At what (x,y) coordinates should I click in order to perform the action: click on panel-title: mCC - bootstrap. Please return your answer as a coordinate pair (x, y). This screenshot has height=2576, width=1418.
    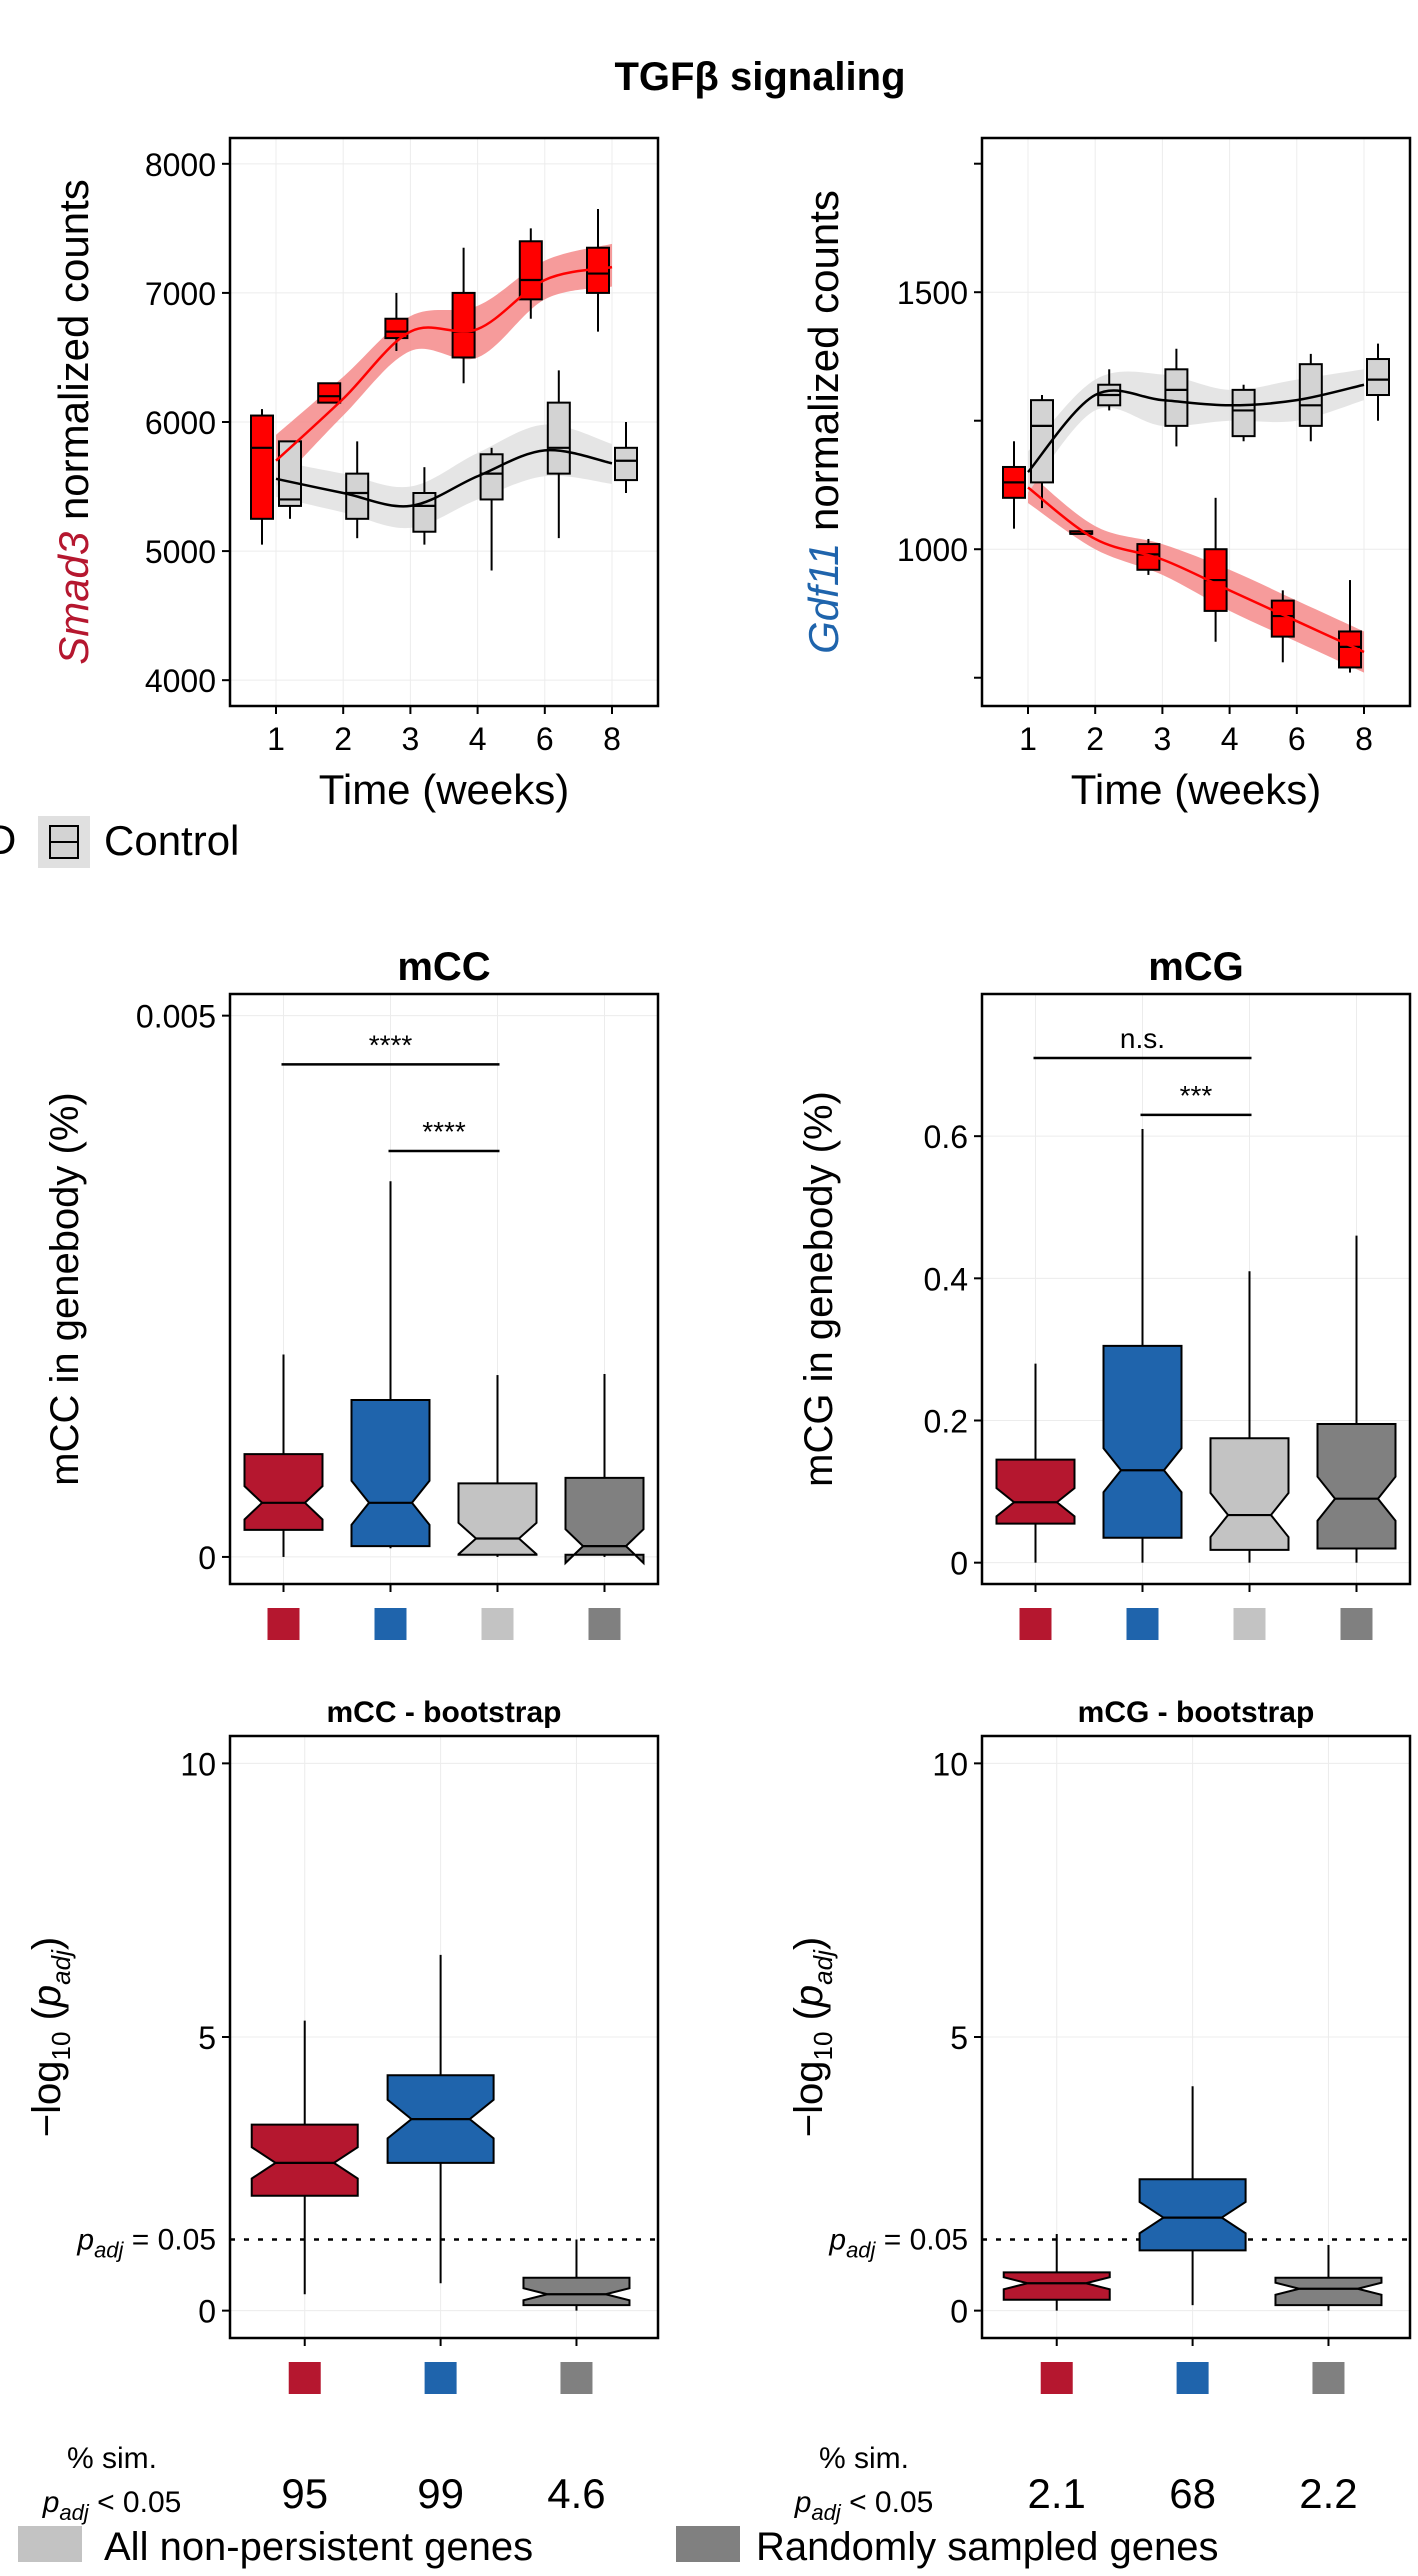
    Looking at the image, I should click on (444, 1712).